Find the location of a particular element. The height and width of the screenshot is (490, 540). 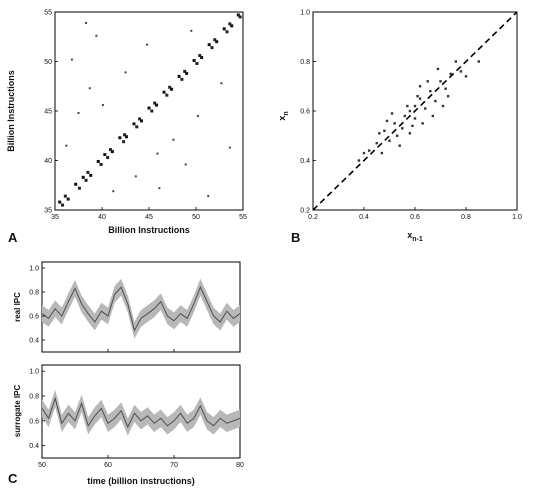

panel-a-frame is located at coordinates (149, 111).